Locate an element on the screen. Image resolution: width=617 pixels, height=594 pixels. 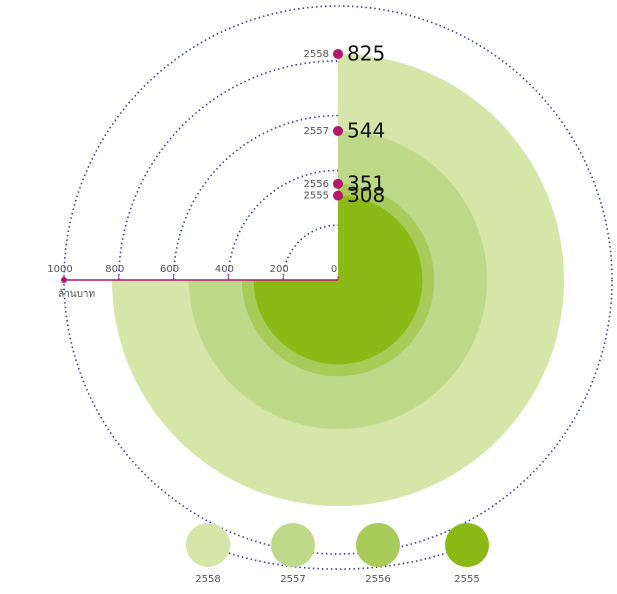
axis-label: ล้านบาท is located at coordinates (76, 294).